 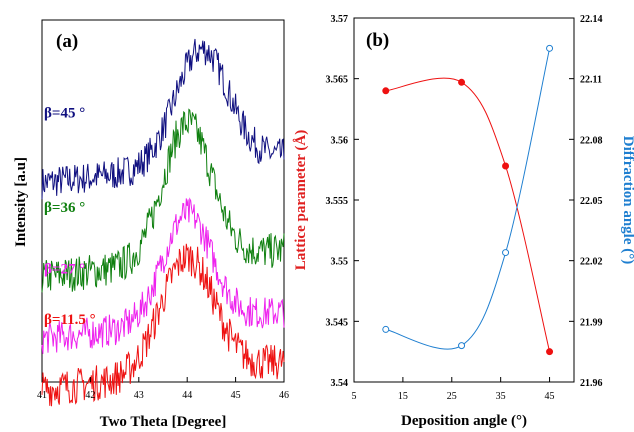 I want to click on panel-b-xtick-label: 35, so click(x=501, y=396).